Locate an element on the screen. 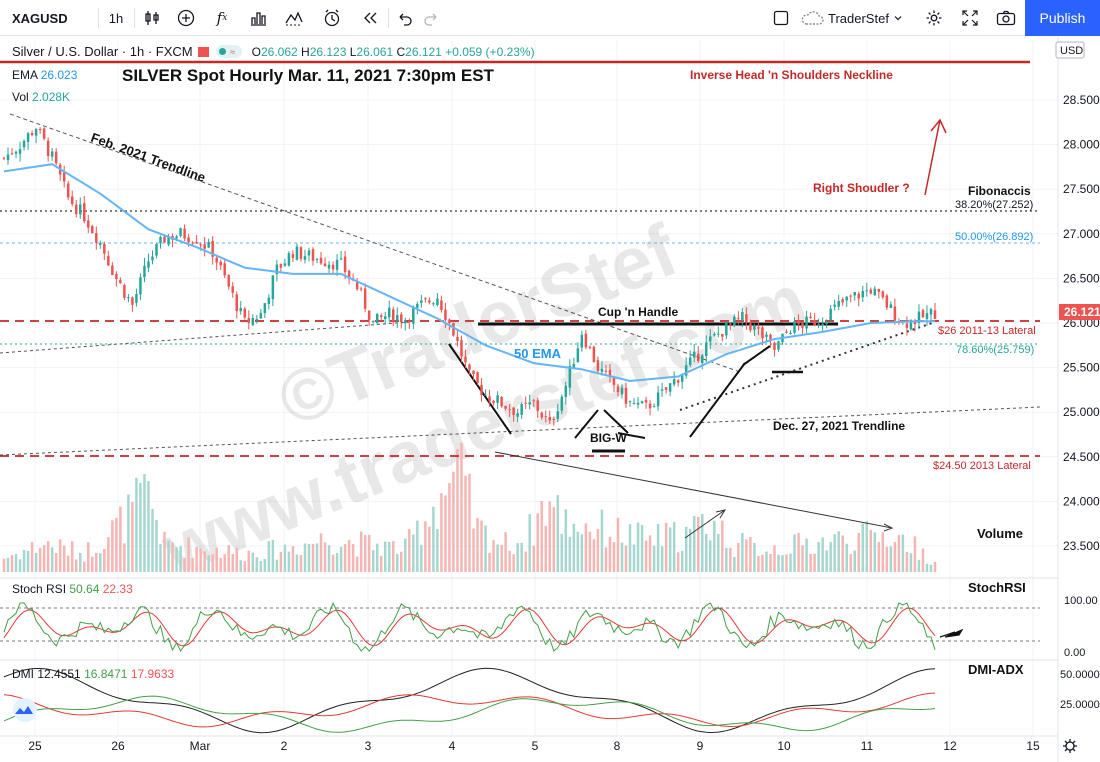  redo-icon is located at coordinates (431, 18).